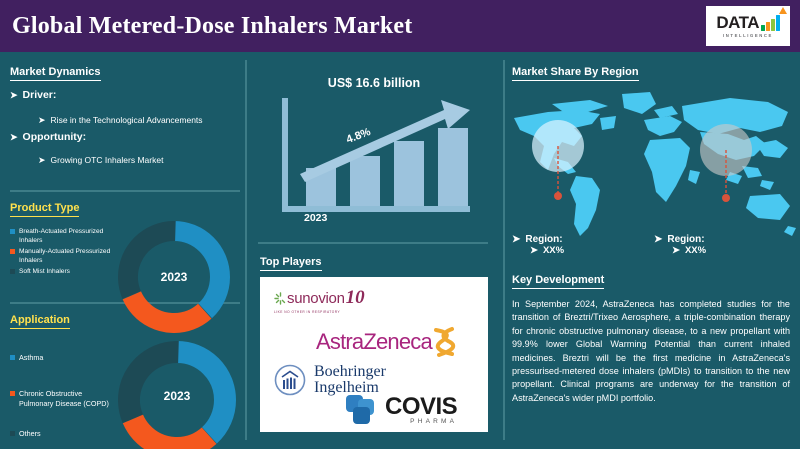 This screenshot has width=800, height=449. I want to click on region-tags: ➤ Region: ➤ XX% ➤ Region: ➤ XX%, so click(654, 245).